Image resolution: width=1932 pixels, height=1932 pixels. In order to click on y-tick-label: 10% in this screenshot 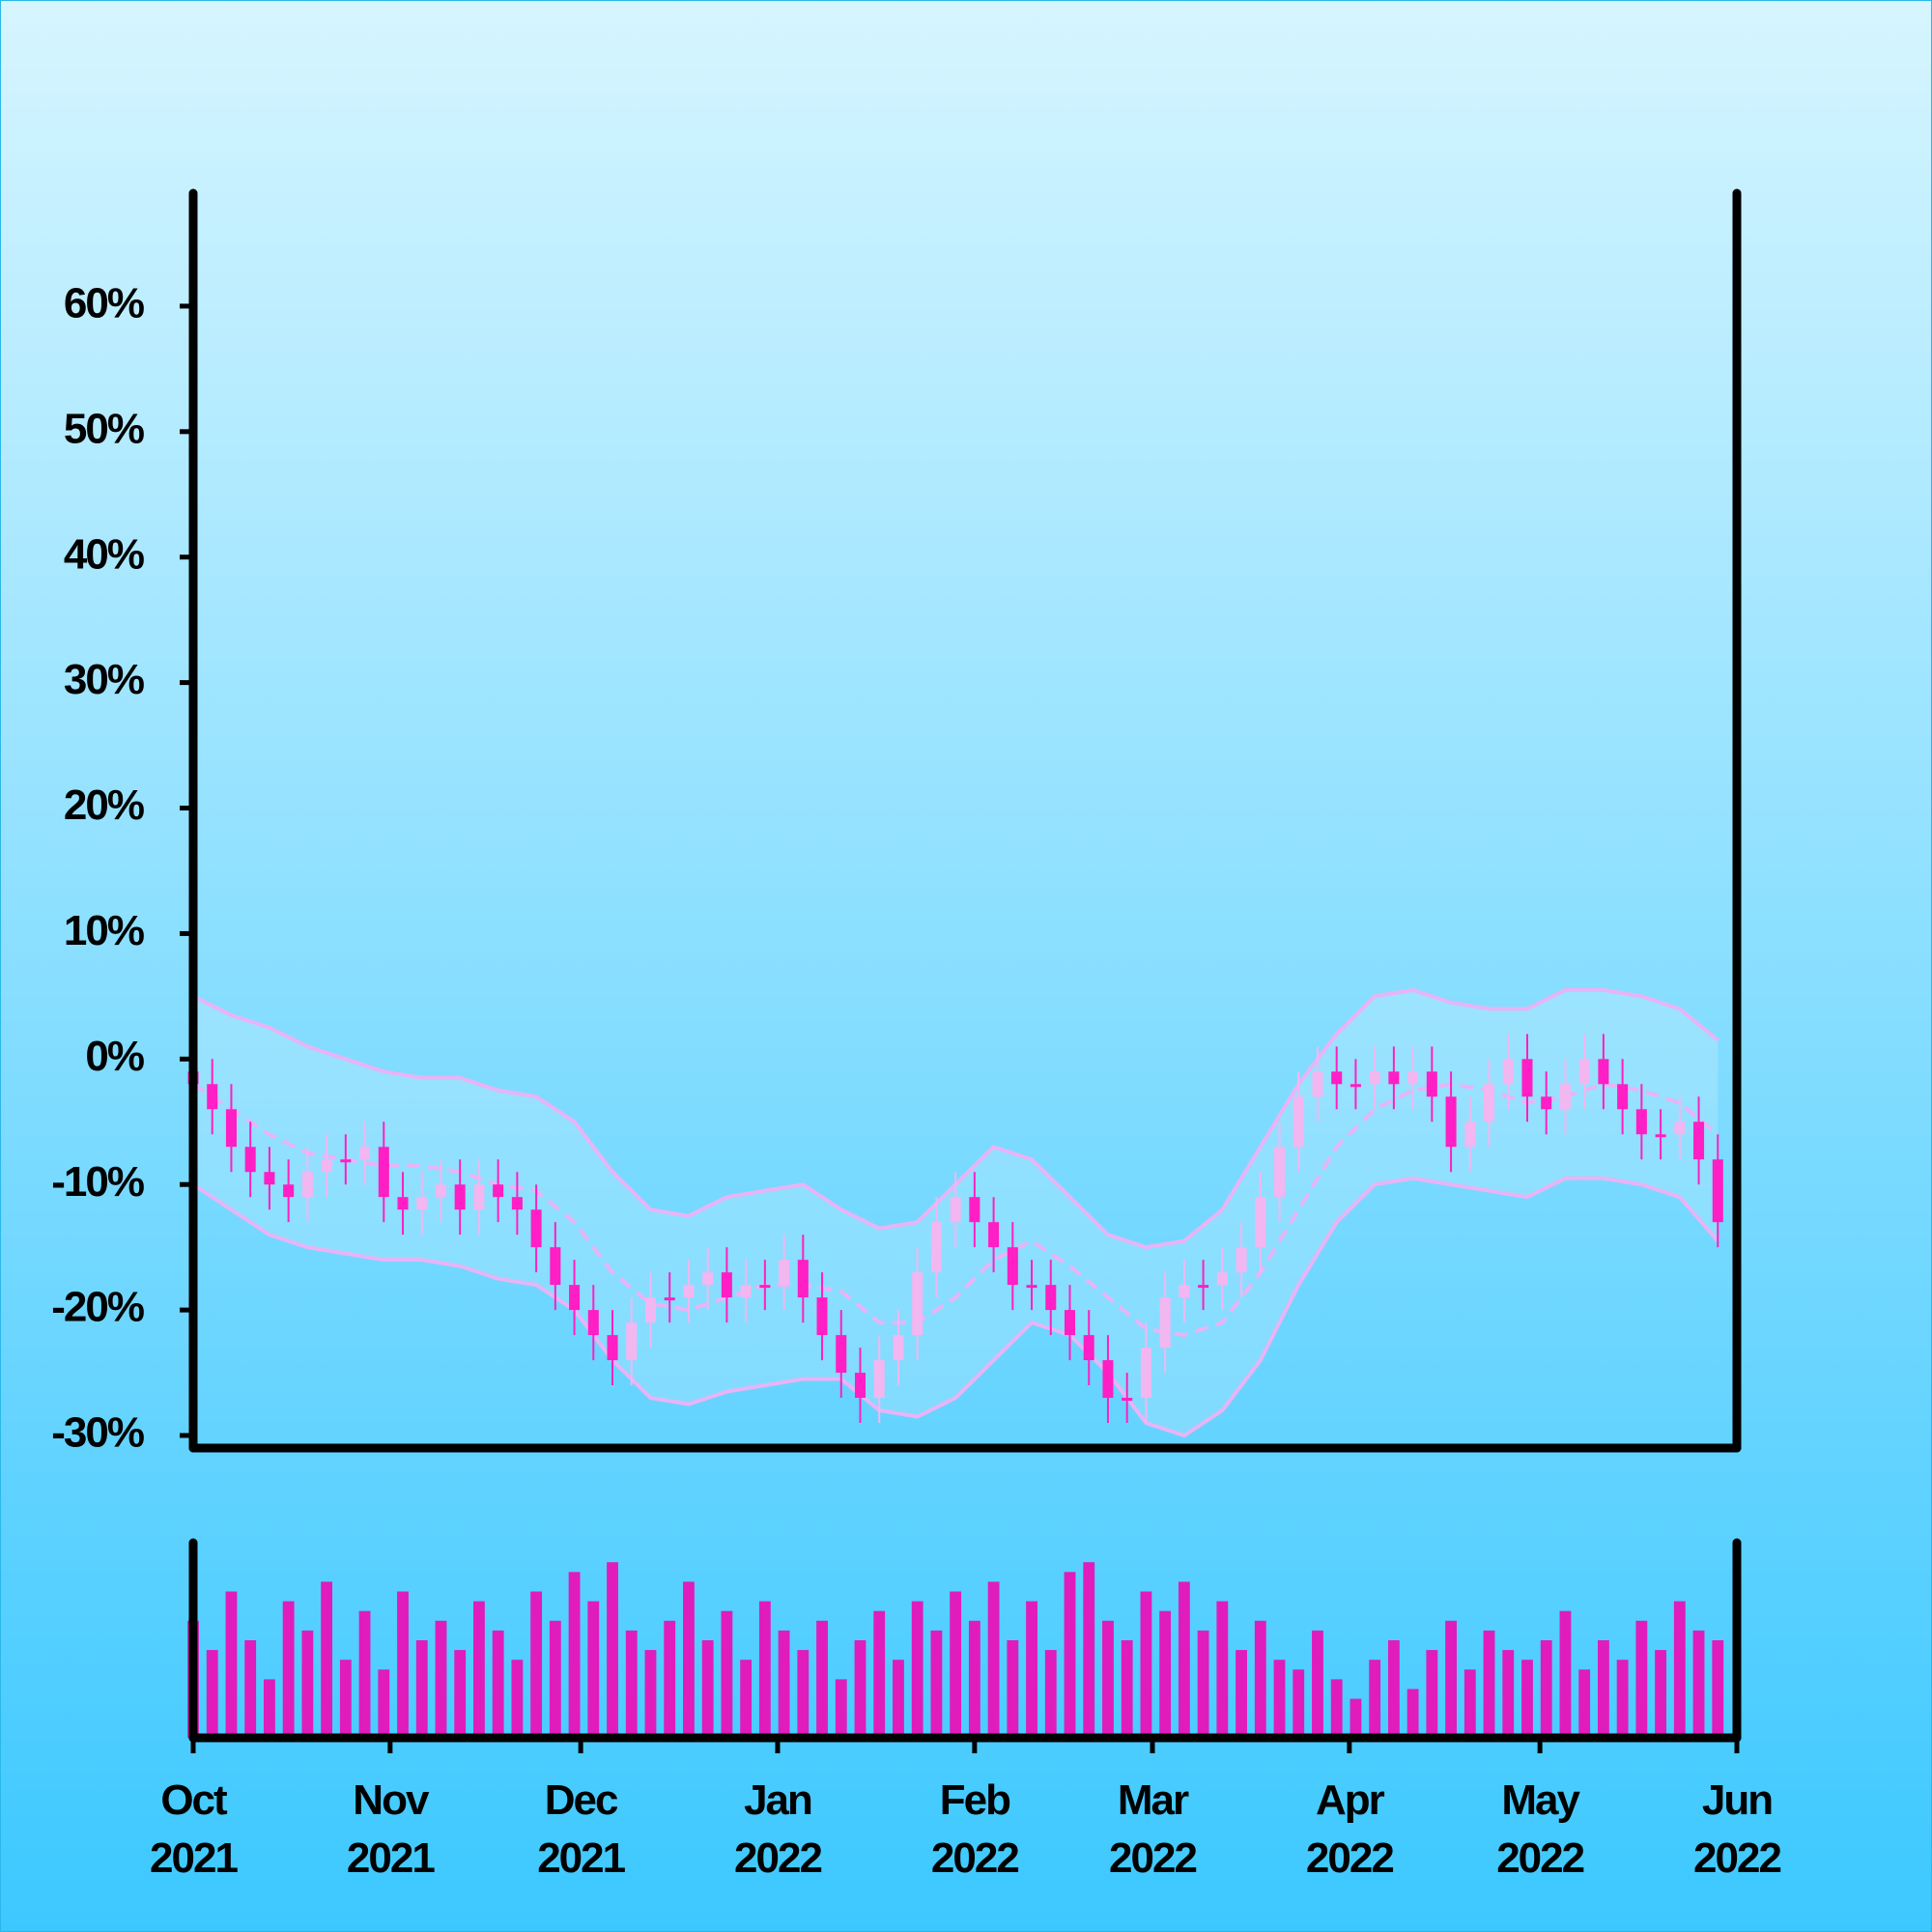, I will do `click(104, 930)`.